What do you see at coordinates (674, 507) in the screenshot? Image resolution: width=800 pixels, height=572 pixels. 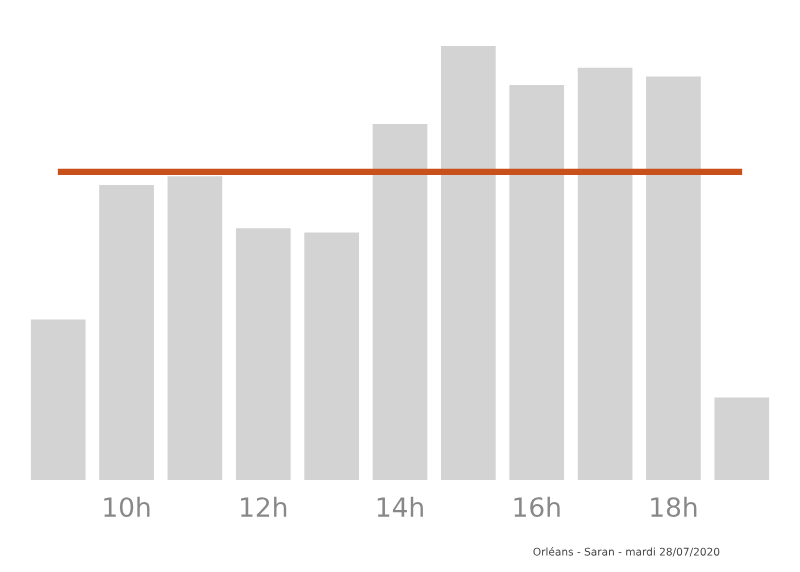 I see `x-tick-label: 18h` at bounding box center [674, 507].